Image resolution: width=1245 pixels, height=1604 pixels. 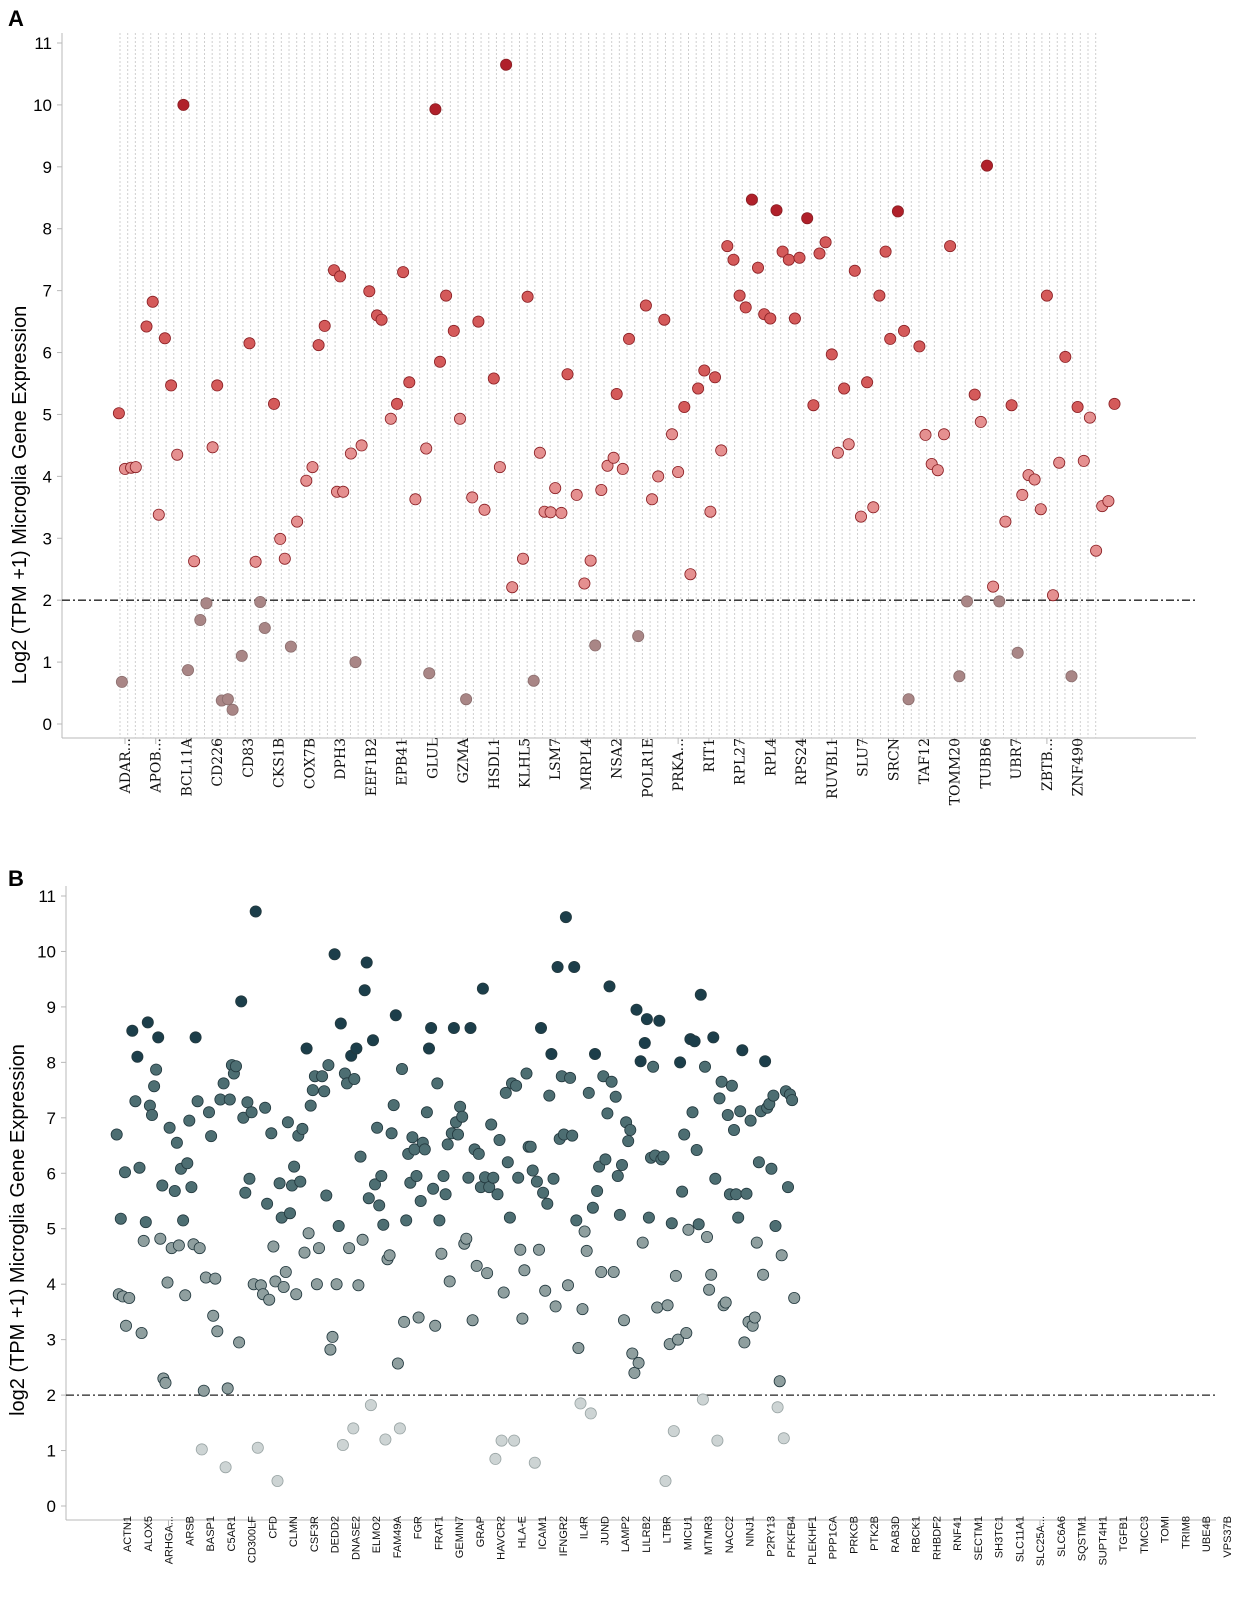 I want to click on x-tick-label: DEDD2, so click(x=336, y=1534).